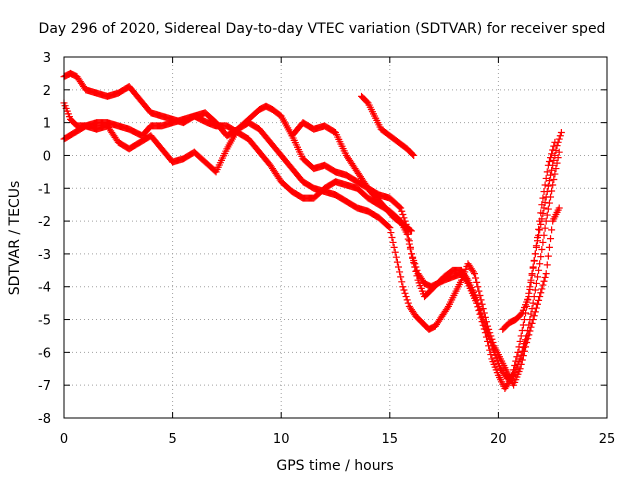 The image size is (640, 485). I want to click on y-tick-label: 2, so click(47, 91).